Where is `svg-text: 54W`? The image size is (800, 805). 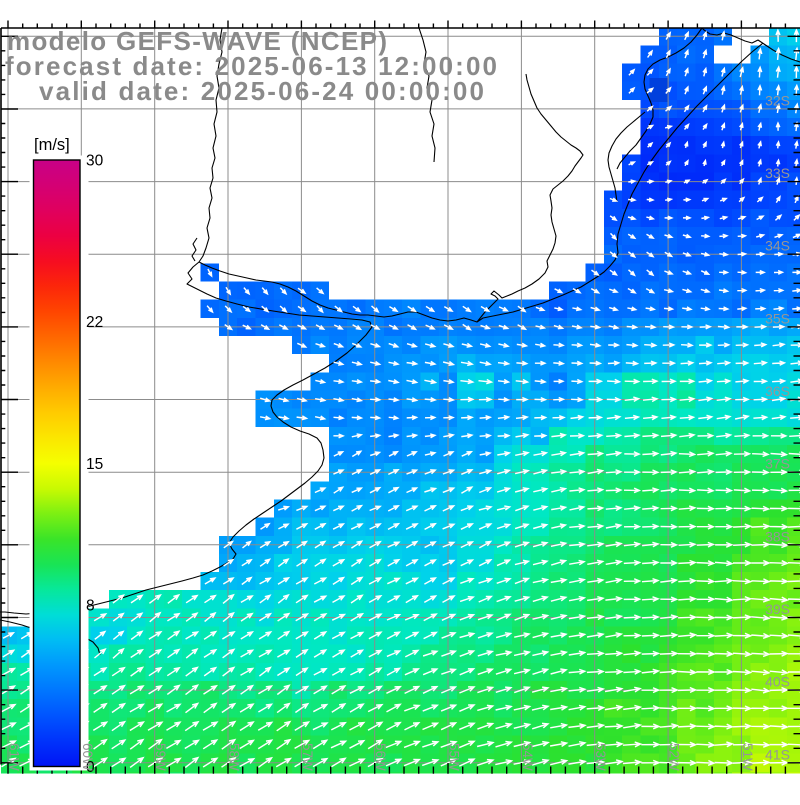
svg-text: 54W is located at coordinates (527, 757).